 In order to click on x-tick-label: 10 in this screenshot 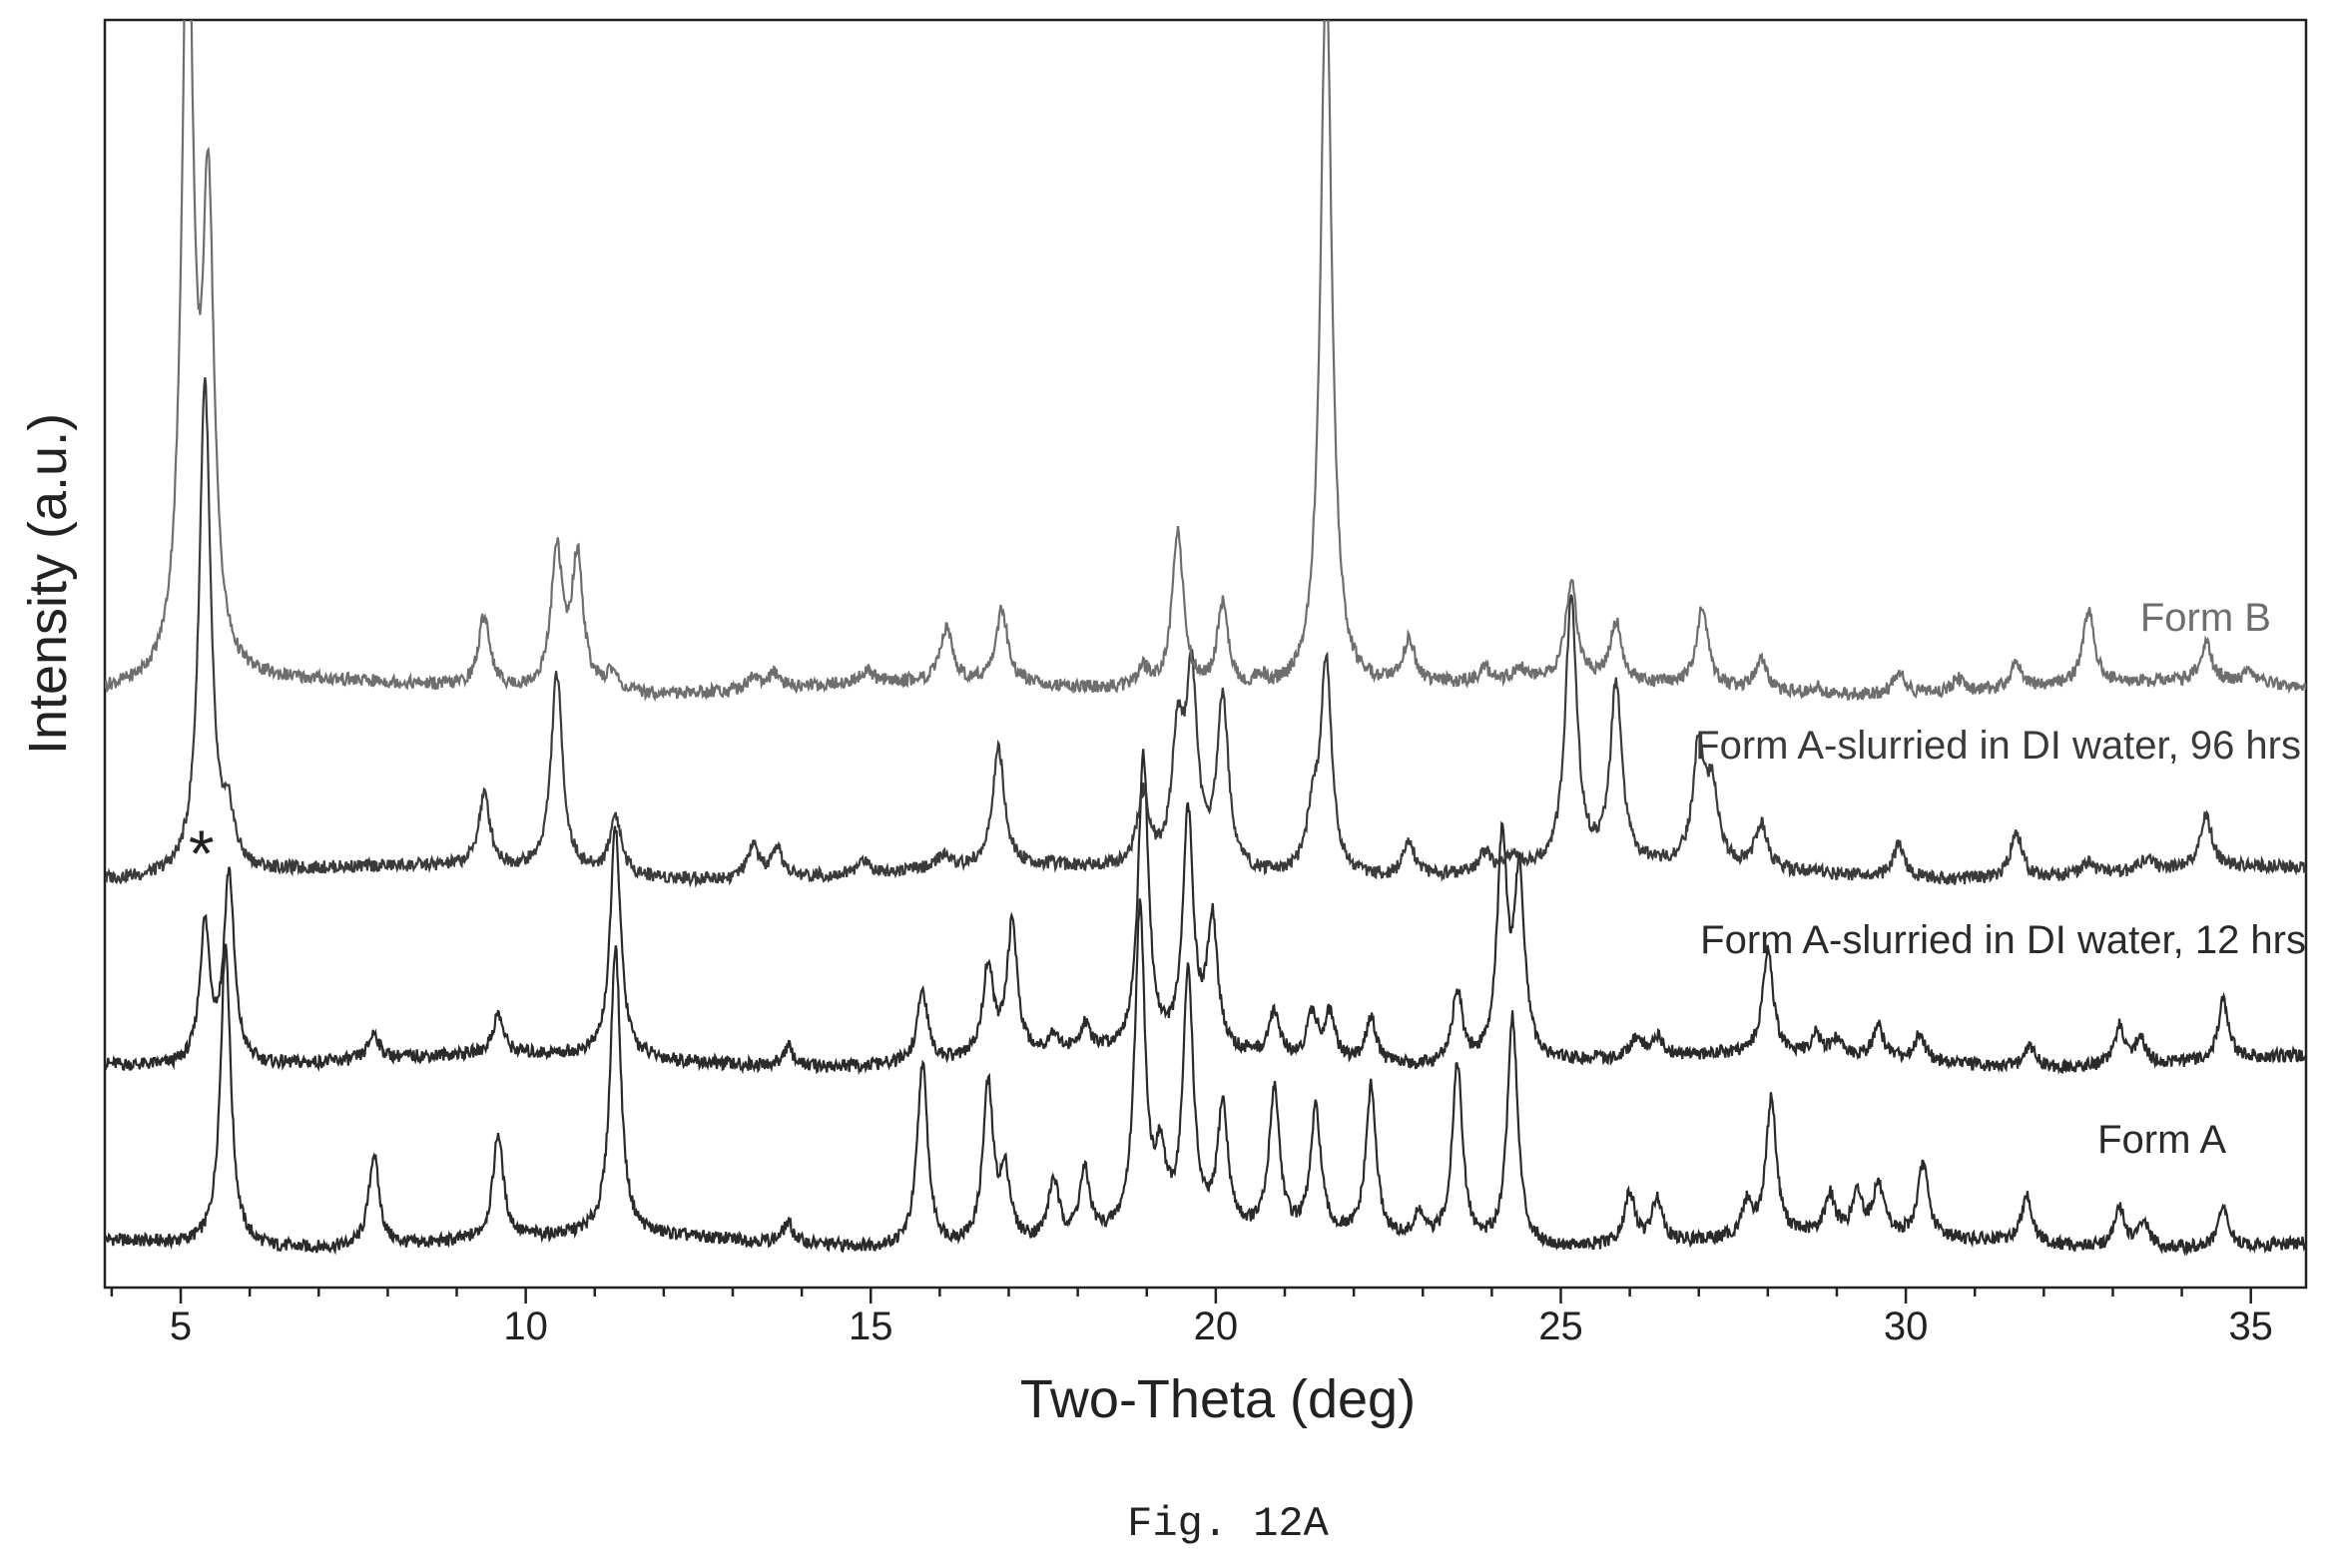, I will do `click(525, 1326)`.